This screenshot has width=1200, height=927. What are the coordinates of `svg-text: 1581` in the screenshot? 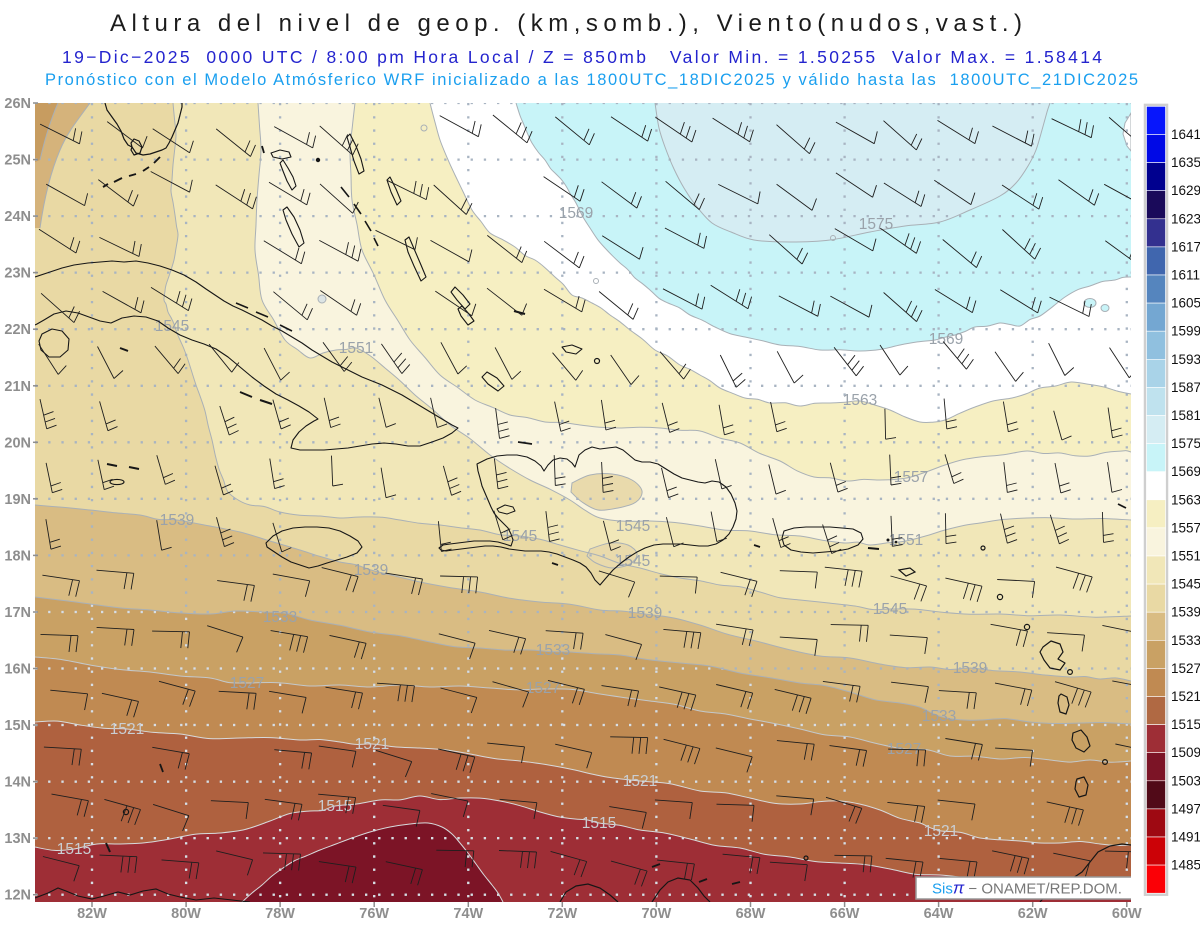 It's located at (1185, 415).